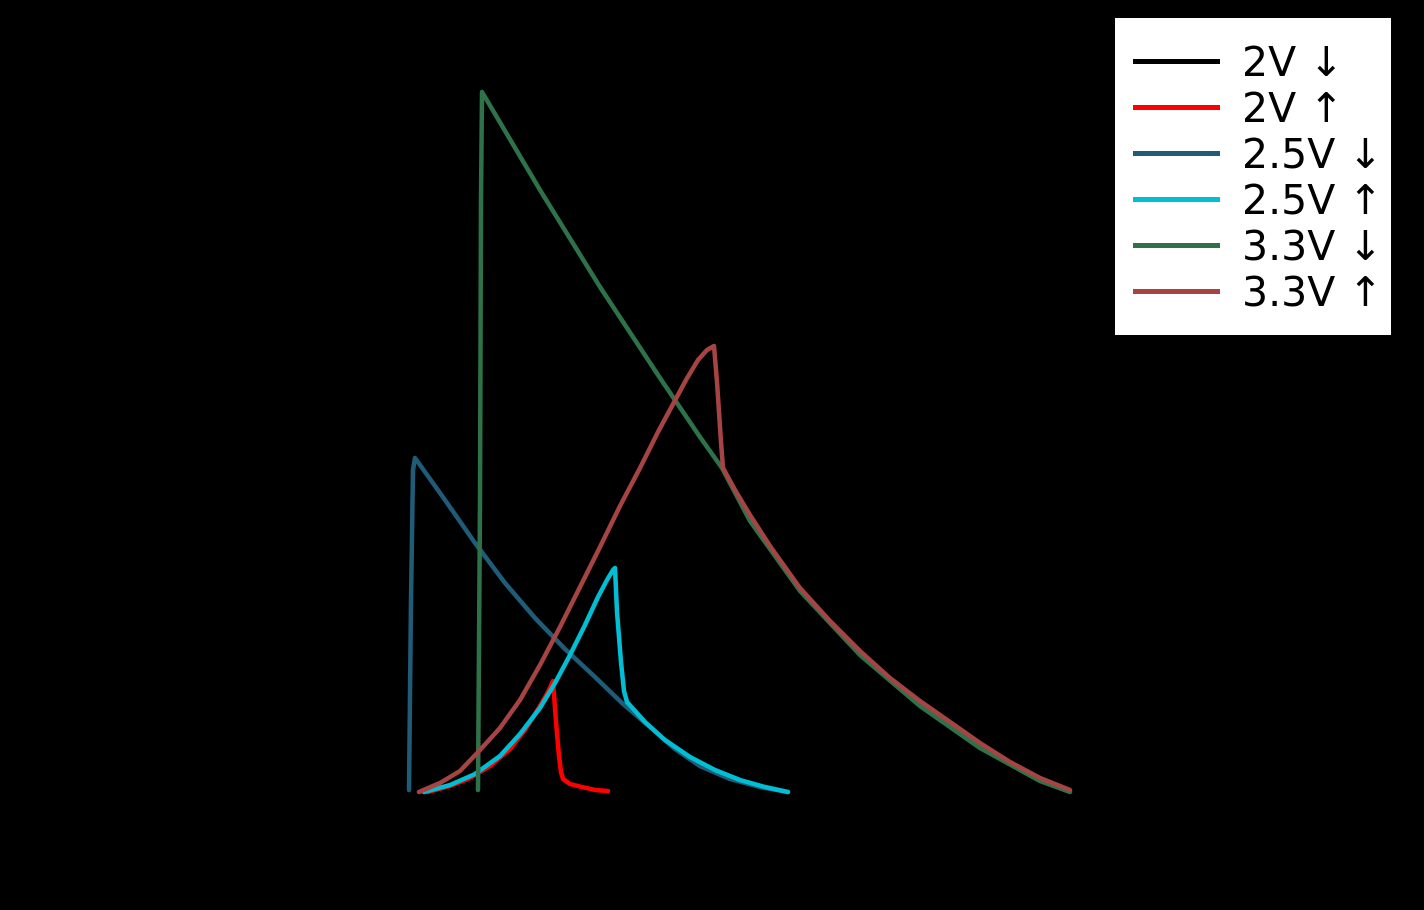 Image resolution: width=1424 pixels, height=910 pixels. I want to click on legend-swatch-2v-up, so click(1176, 107).